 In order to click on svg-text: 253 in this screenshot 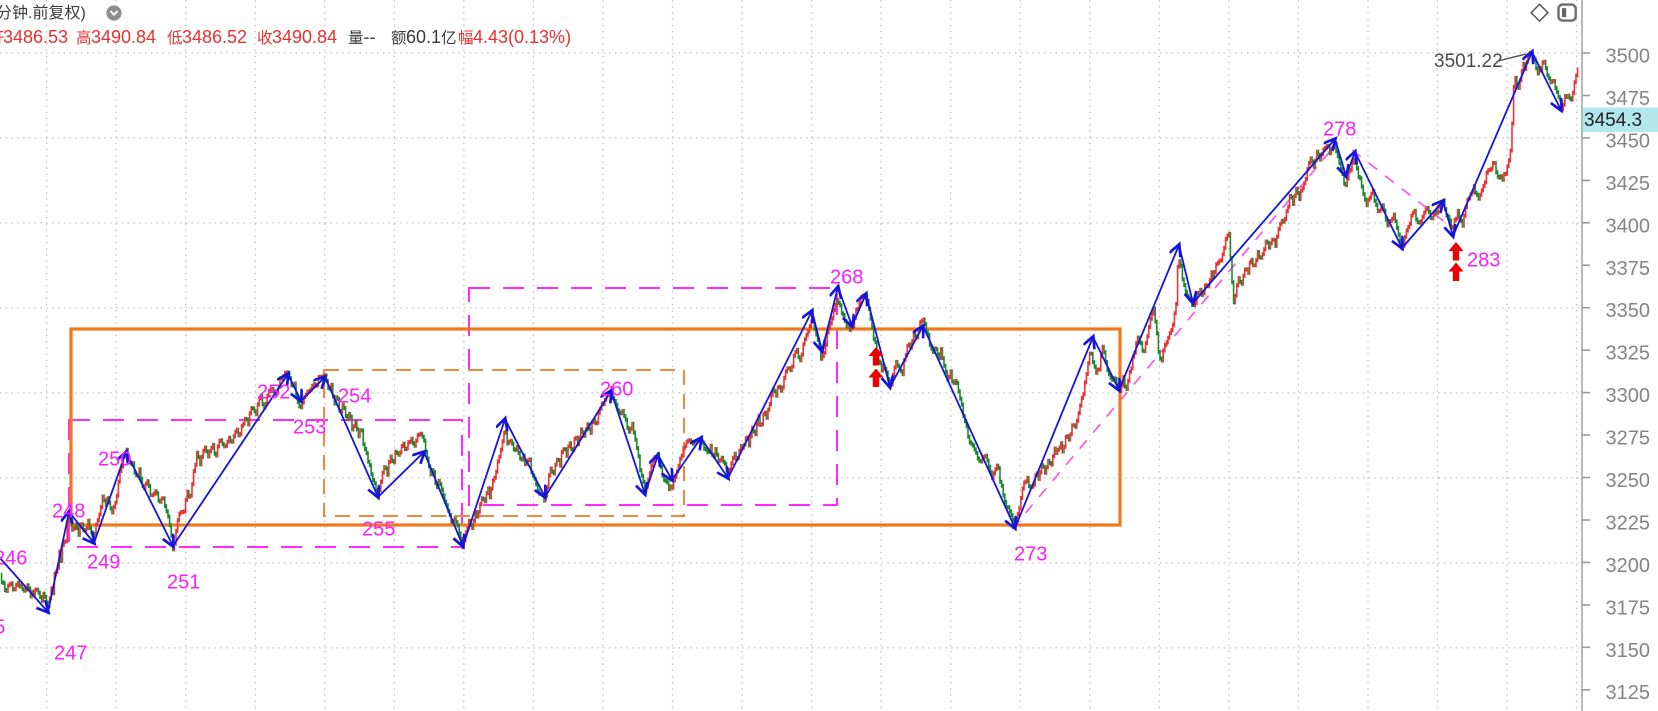, I will do `click(309, 428)`.